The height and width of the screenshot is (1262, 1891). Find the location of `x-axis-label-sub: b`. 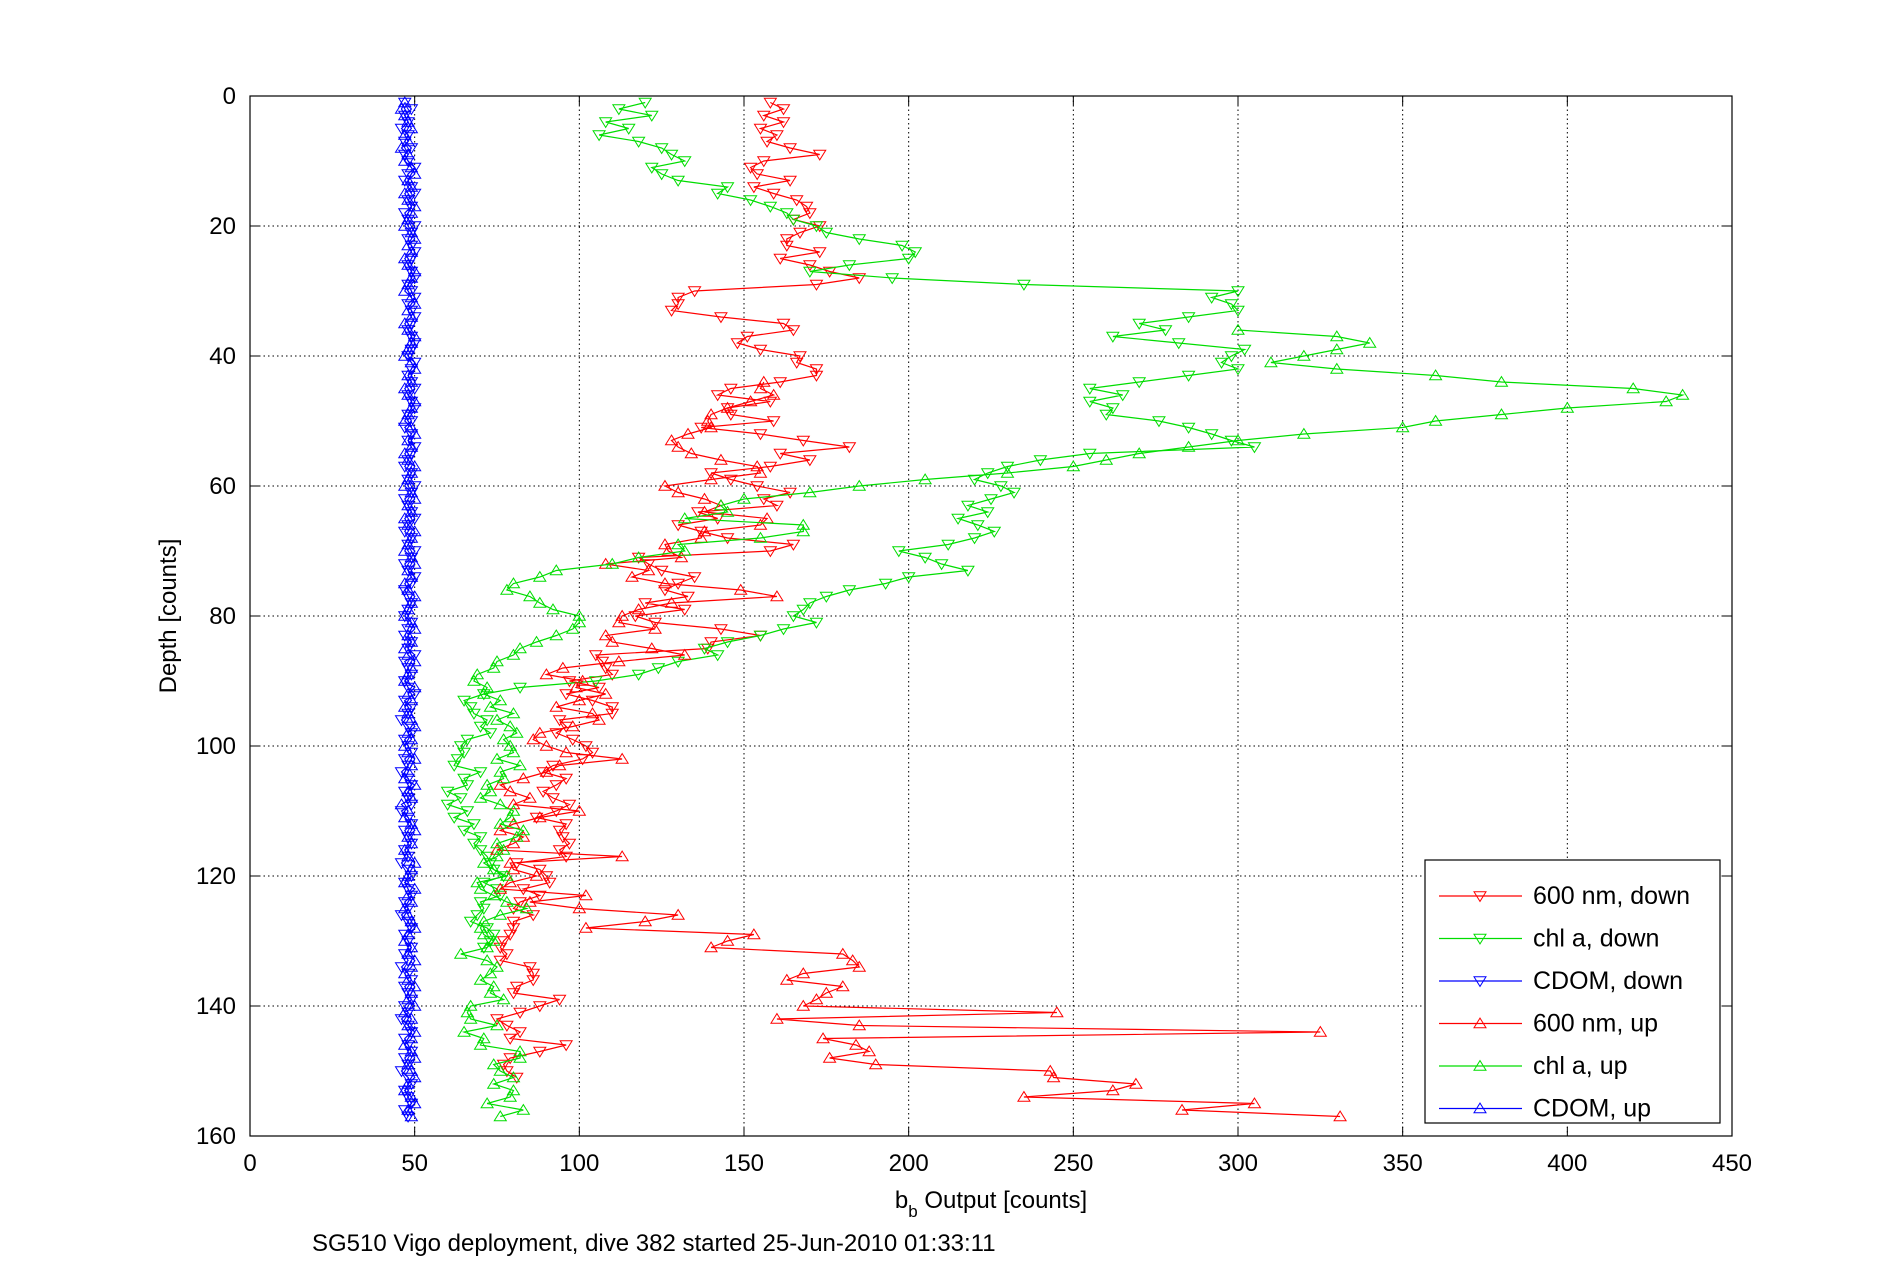

x-axis-label-sub: b is located at coordinates (912, 1211).